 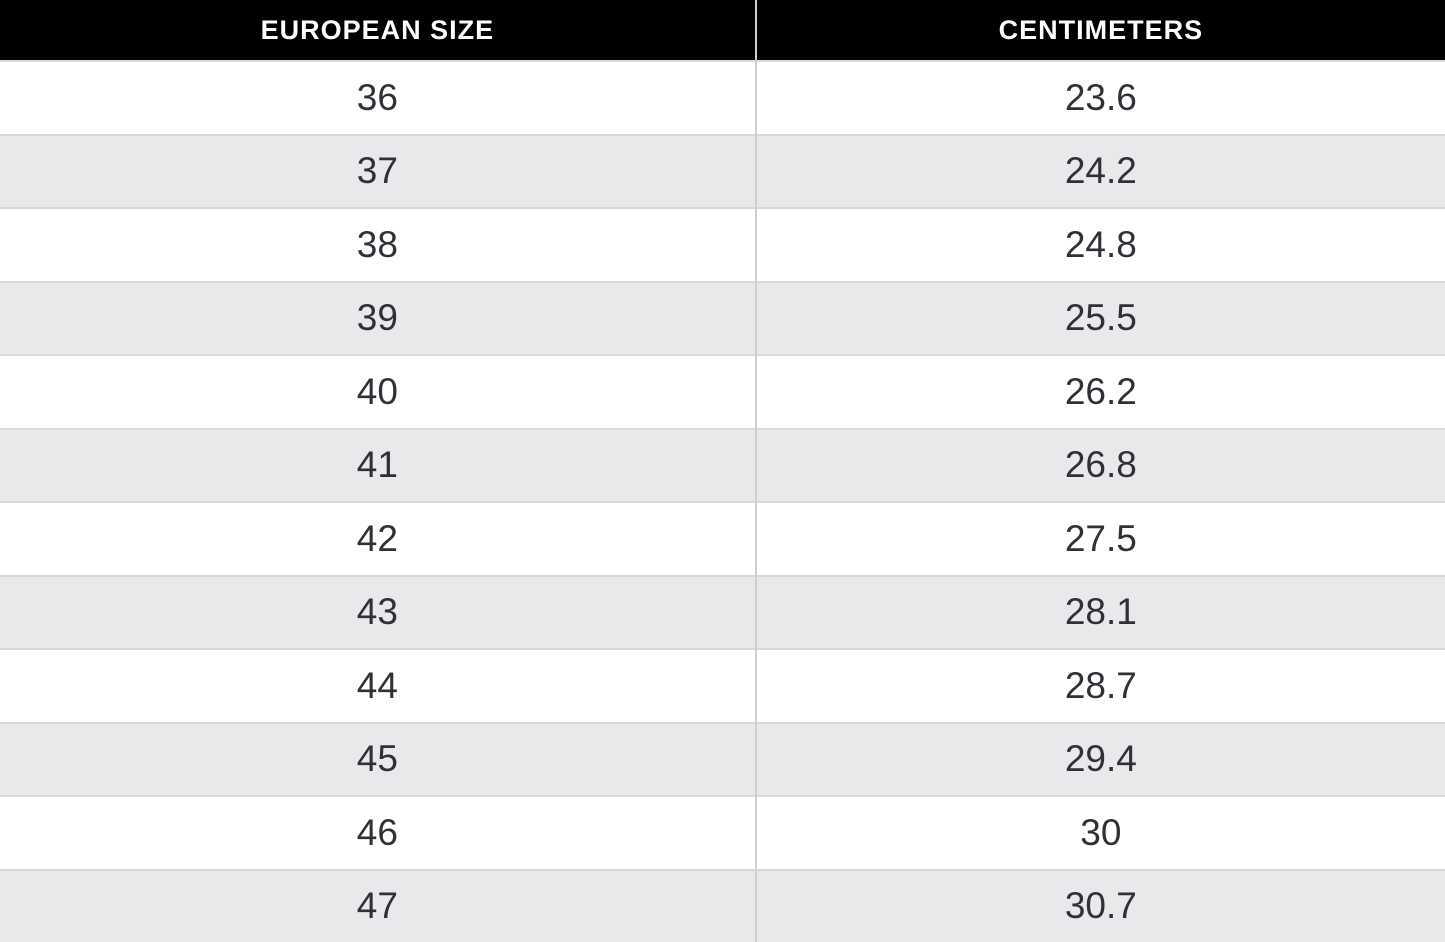 What do you see at coordinates (378, 466) in the screenshot?
I see `european-size-cell: 41` at bounding box center [378, 466].